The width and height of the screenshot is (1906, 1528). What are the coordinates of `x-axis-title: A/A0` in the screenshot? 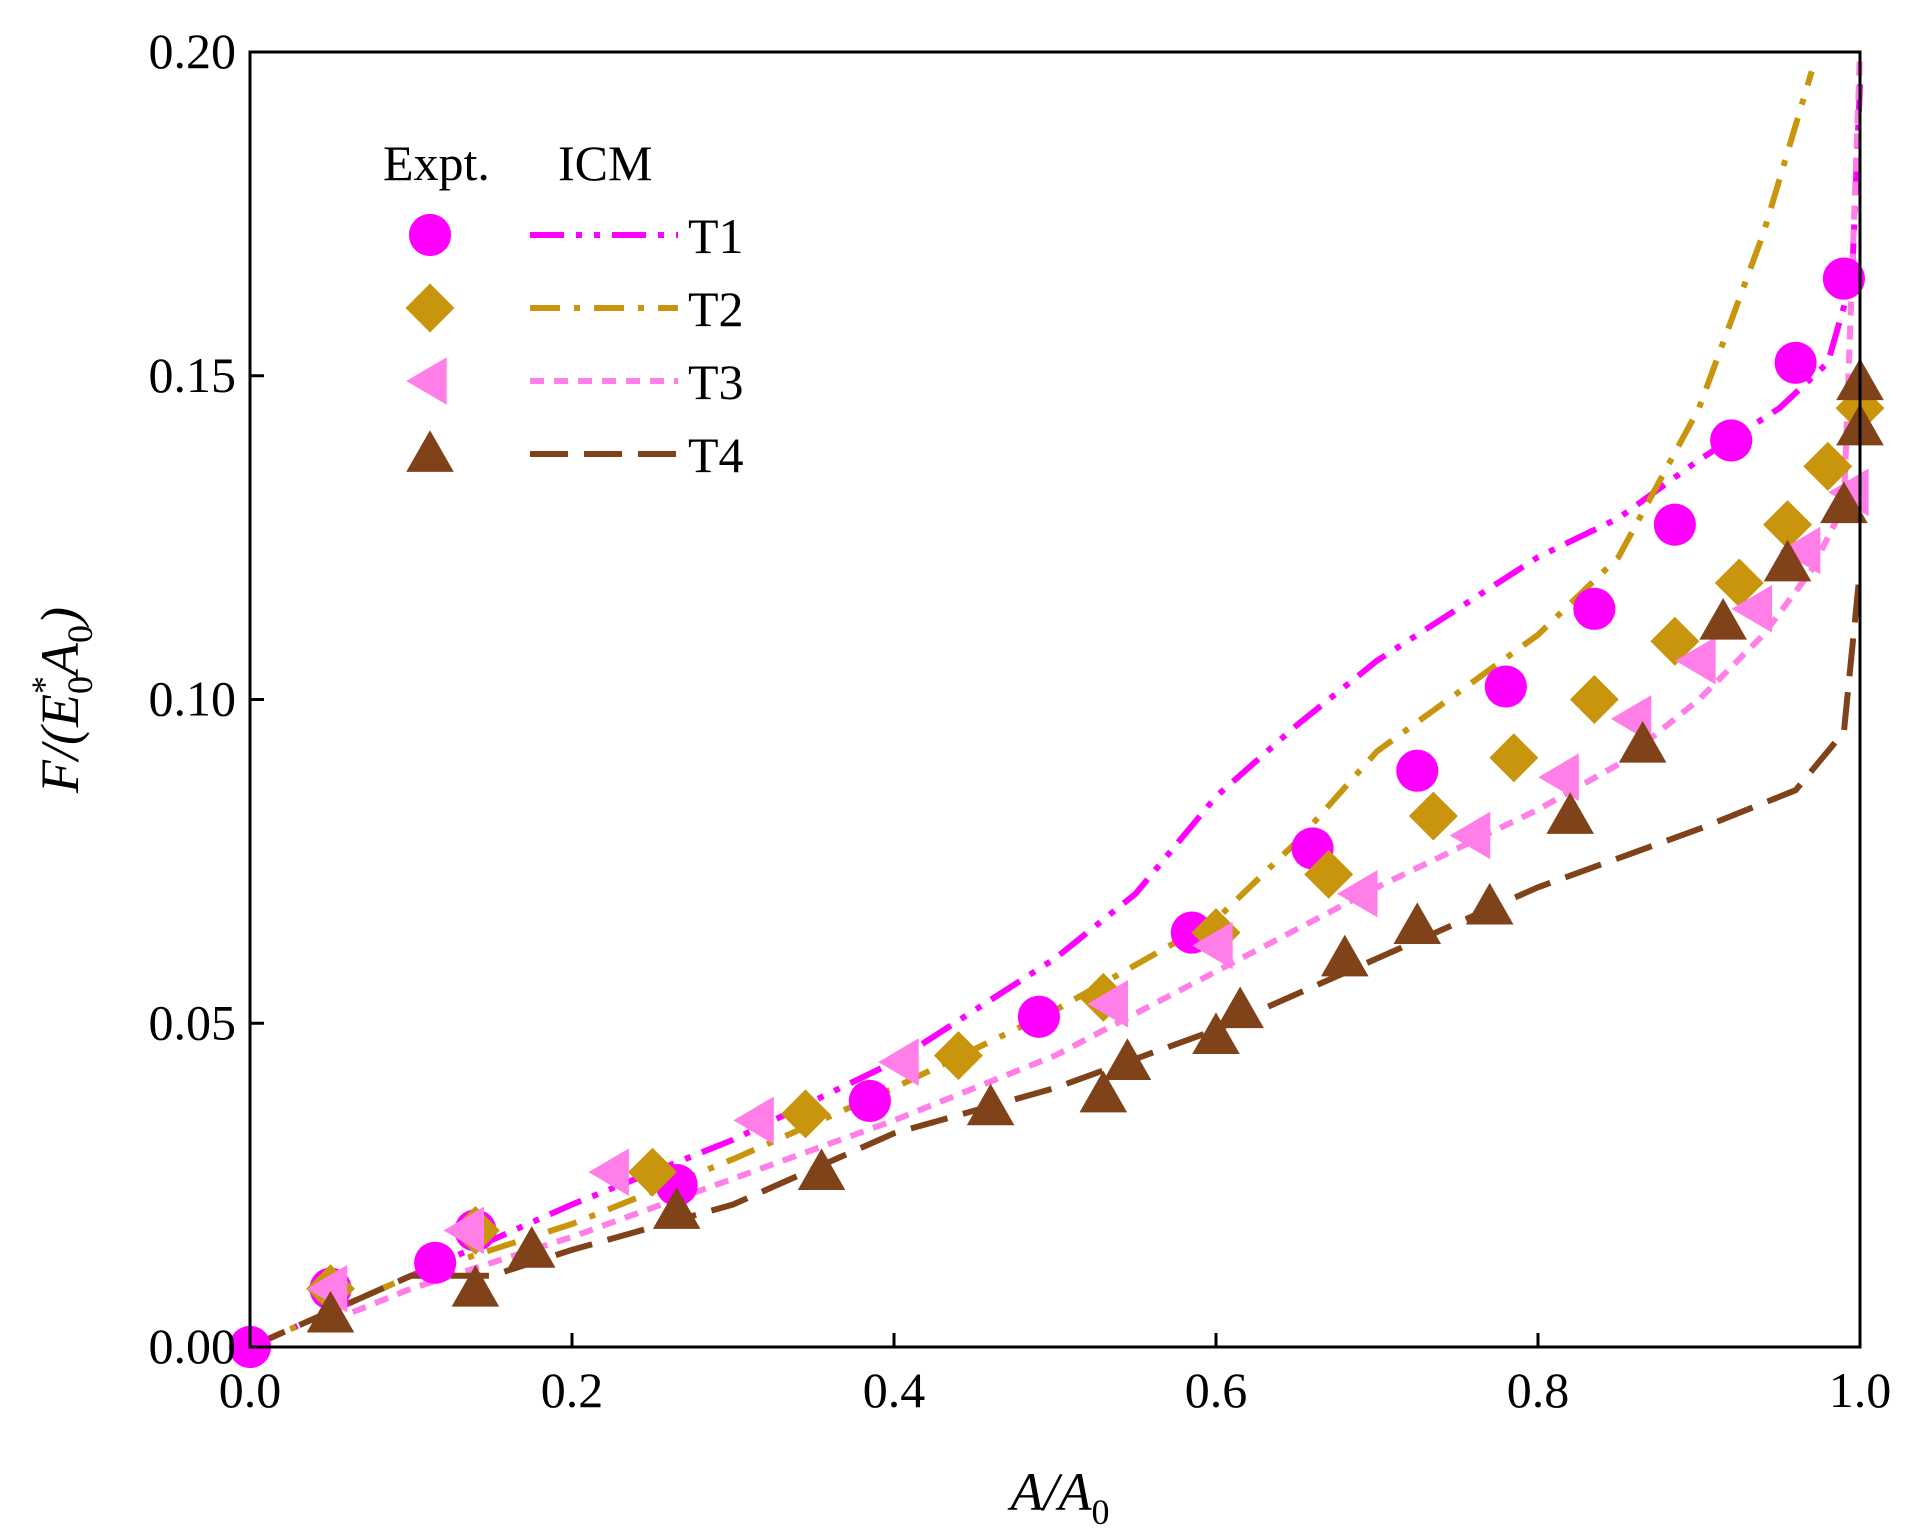 It's located at (1059, 1495).